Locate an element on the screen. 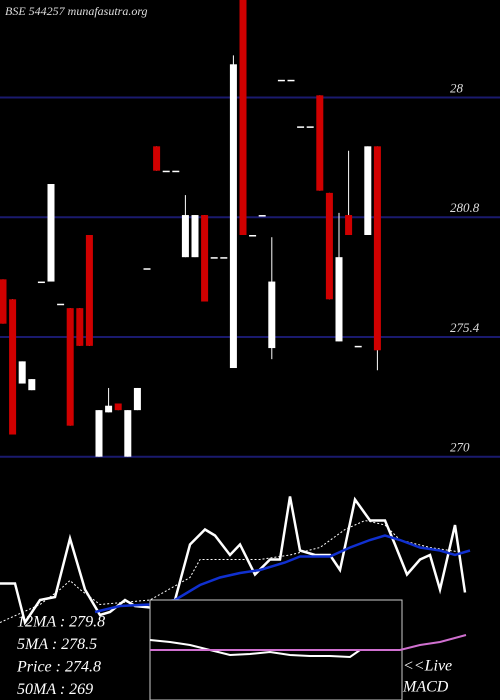 Image resolution: width=500 pixels, height=700 pixels. y-tick-label: 275.4 is located at coordinates (465, 327).